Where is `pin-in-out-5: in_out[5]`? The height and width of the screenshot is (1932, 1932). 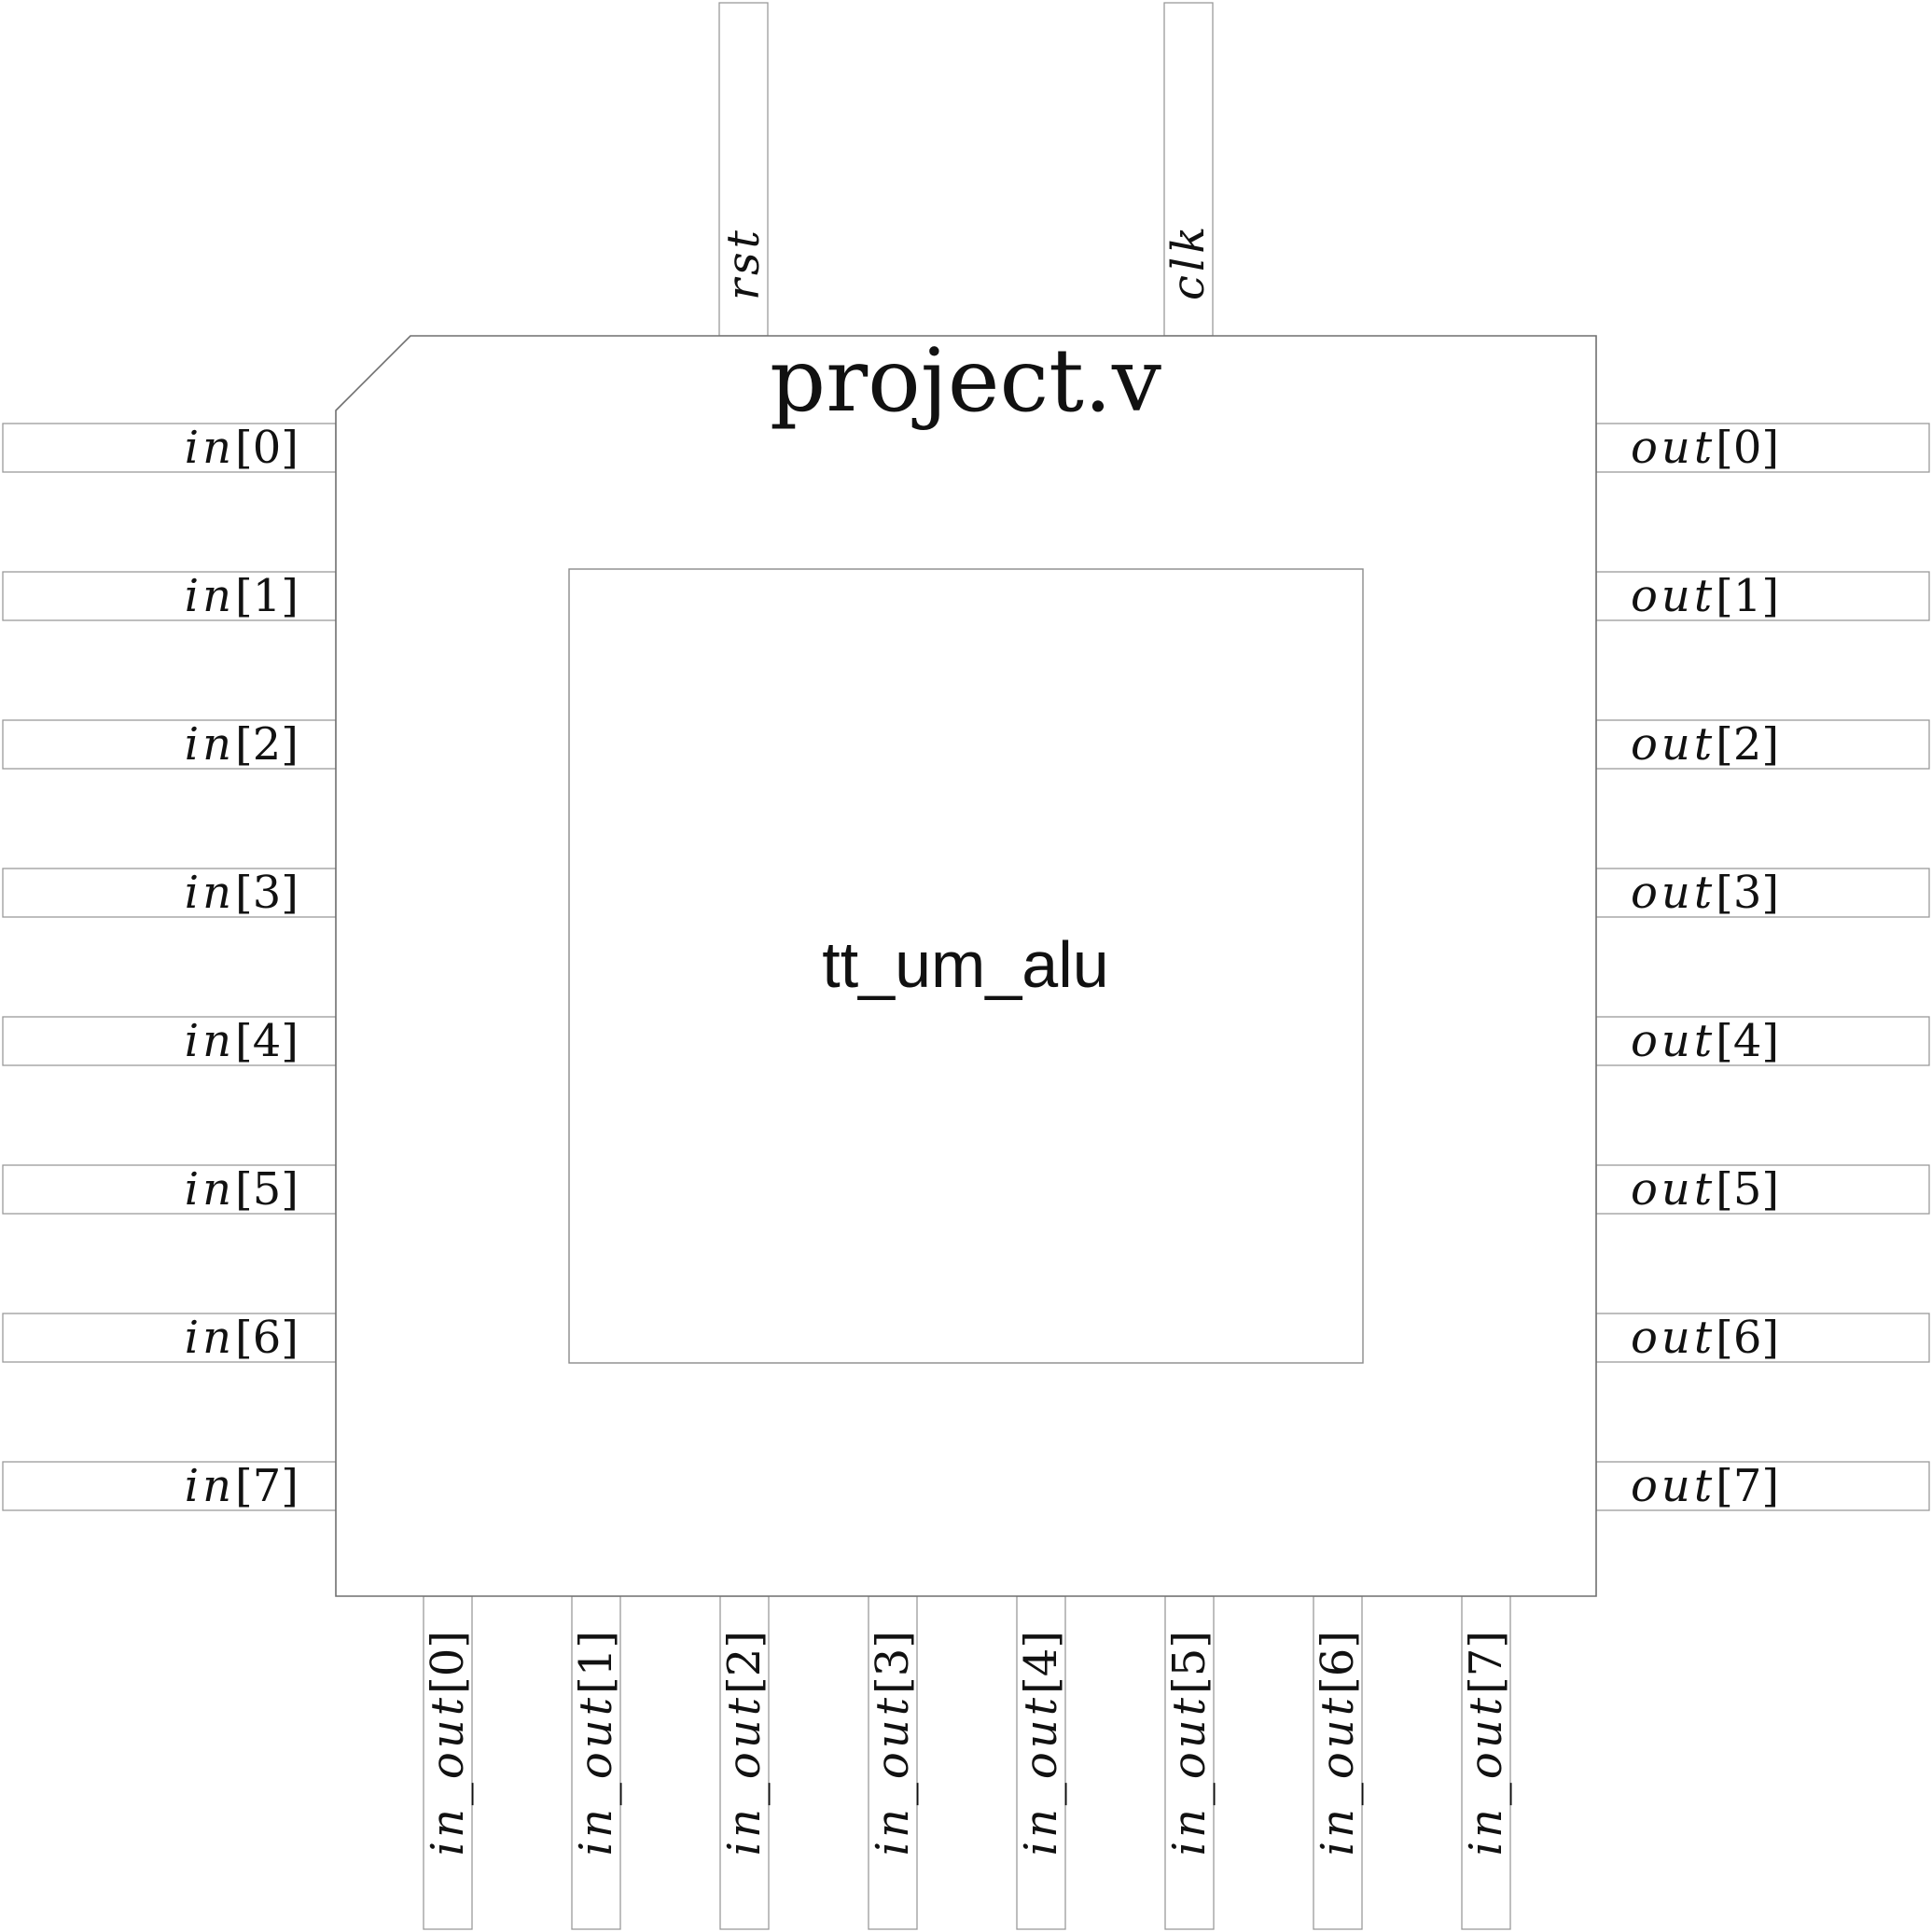
pin-in-out-5: in_out[5] is located at coordinates (1189, 1762).